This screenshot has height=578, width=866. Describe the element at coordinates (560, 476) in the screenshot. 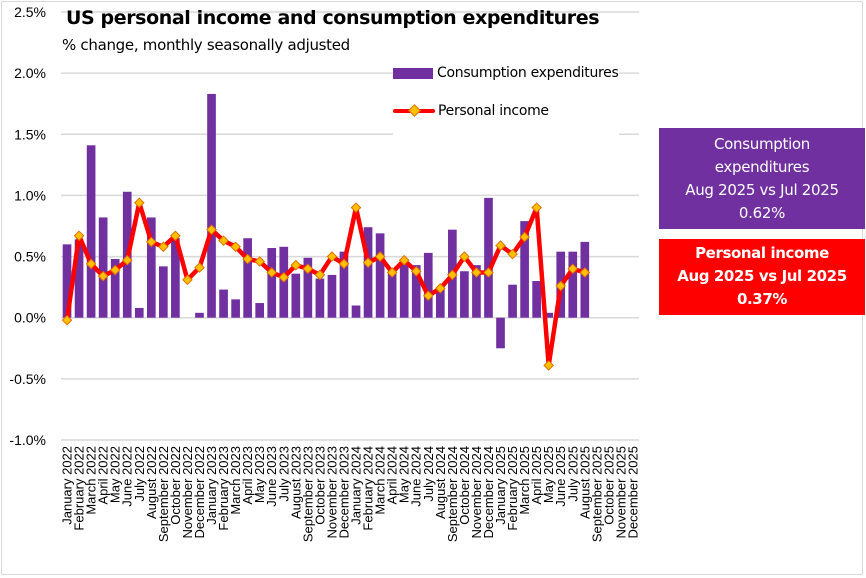

I see `x-tick-label: June 2025` at that location.